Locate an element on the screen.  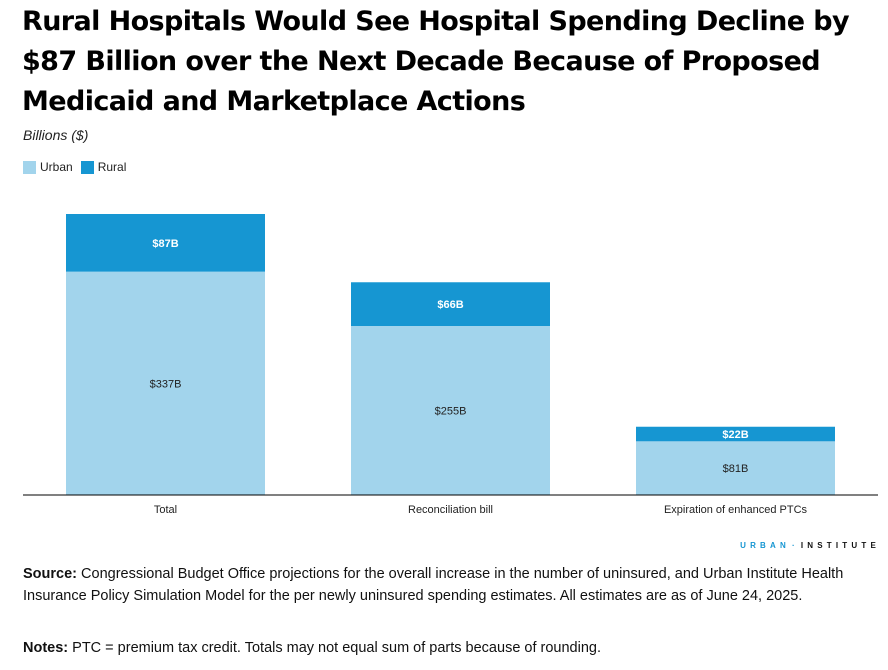
x-tick-label-3: Expiration of enhanced PTCs is located at coordinates (736, 510).